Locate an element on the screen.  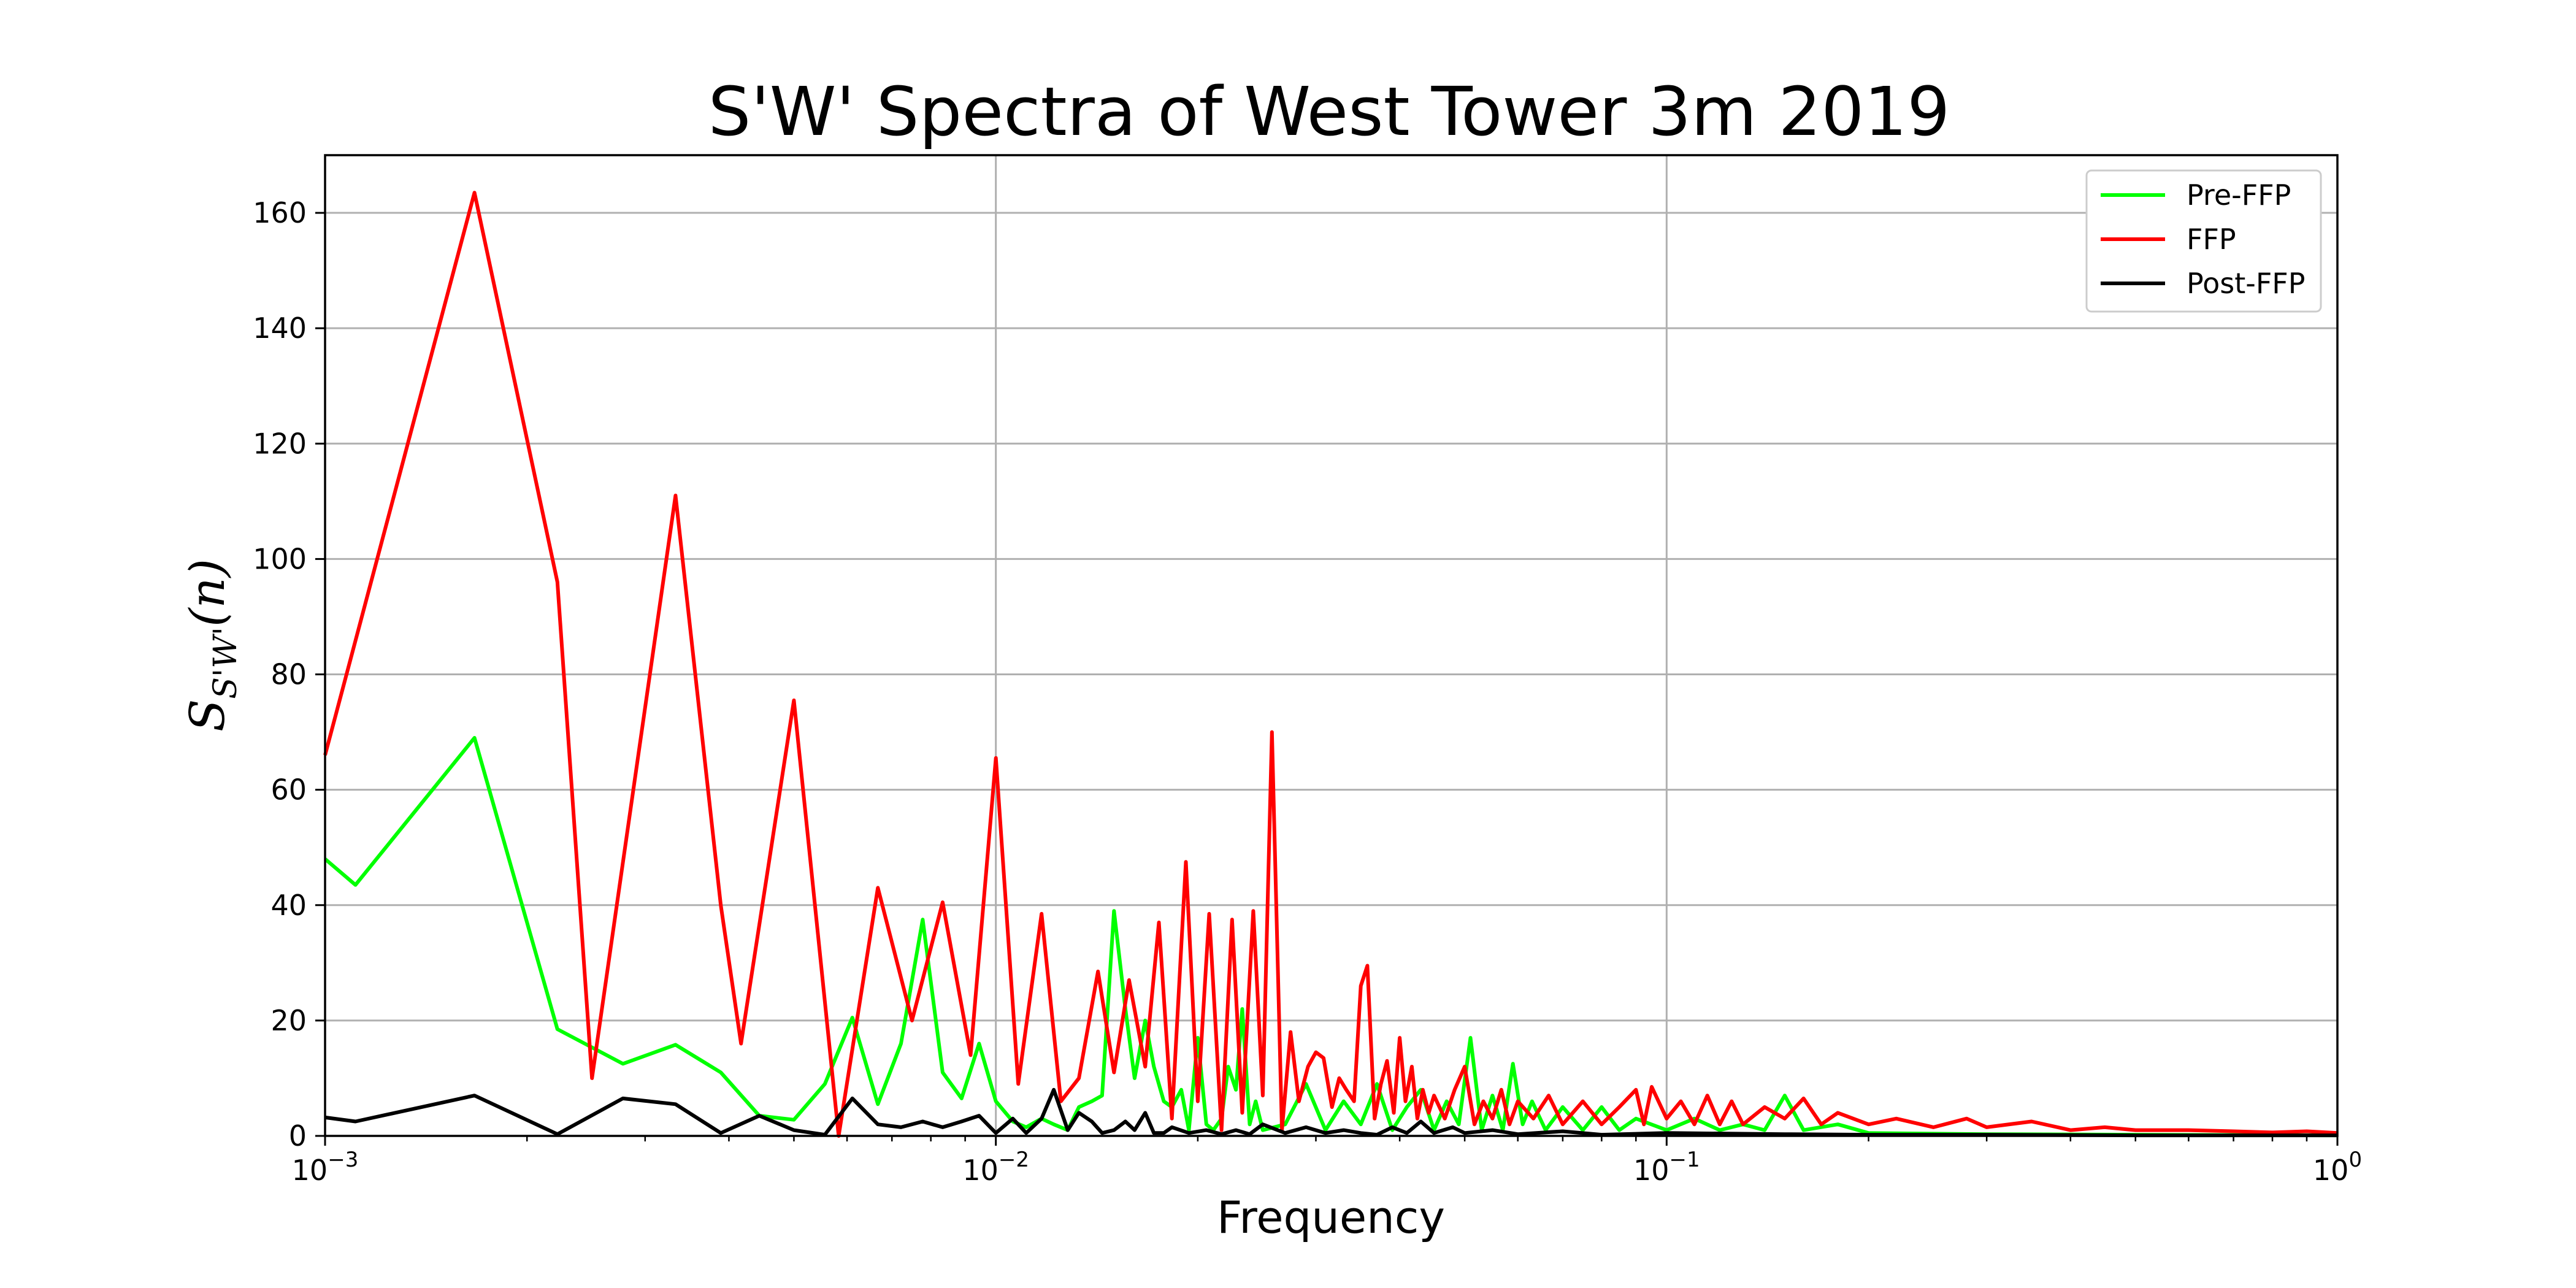
svg-text: SS'W'(n) is located at coordinates (212, 645).